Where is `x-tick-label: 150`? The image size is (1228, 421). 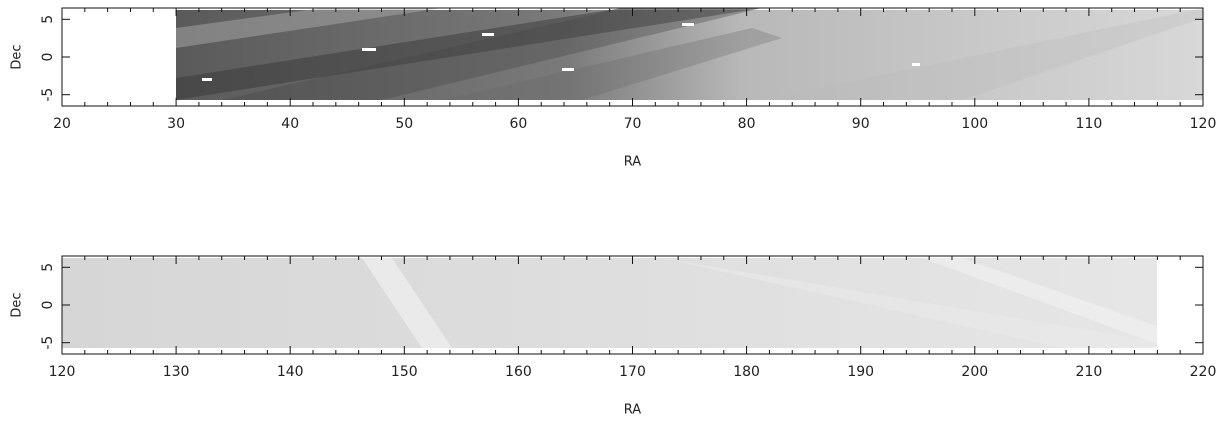 x-tick-label: 150 is located at coordinates (404, 372).